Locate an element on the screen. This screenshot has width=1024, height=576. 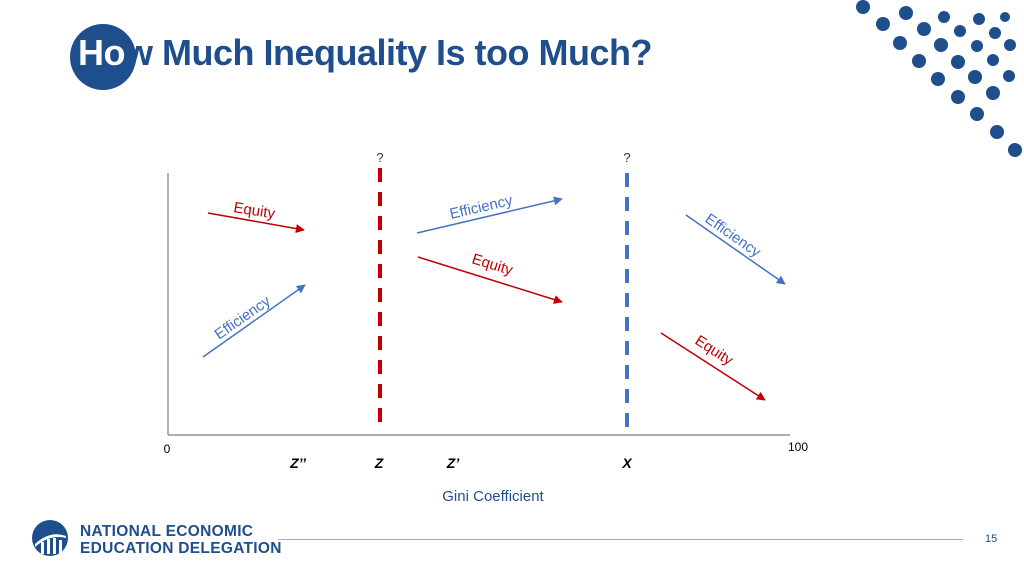
title-circle-accent is located at coordinates (103, 57).